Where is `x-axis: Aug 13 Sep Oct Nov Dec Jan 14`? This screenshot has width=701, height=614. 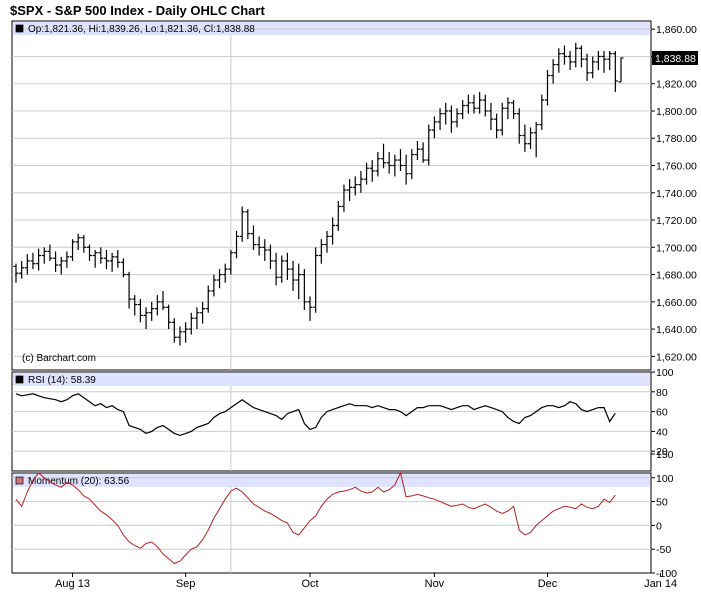
x-axis: Aug 13 Sep Oct Nov Dec Jan 14 is located at coordinates (366, 581).